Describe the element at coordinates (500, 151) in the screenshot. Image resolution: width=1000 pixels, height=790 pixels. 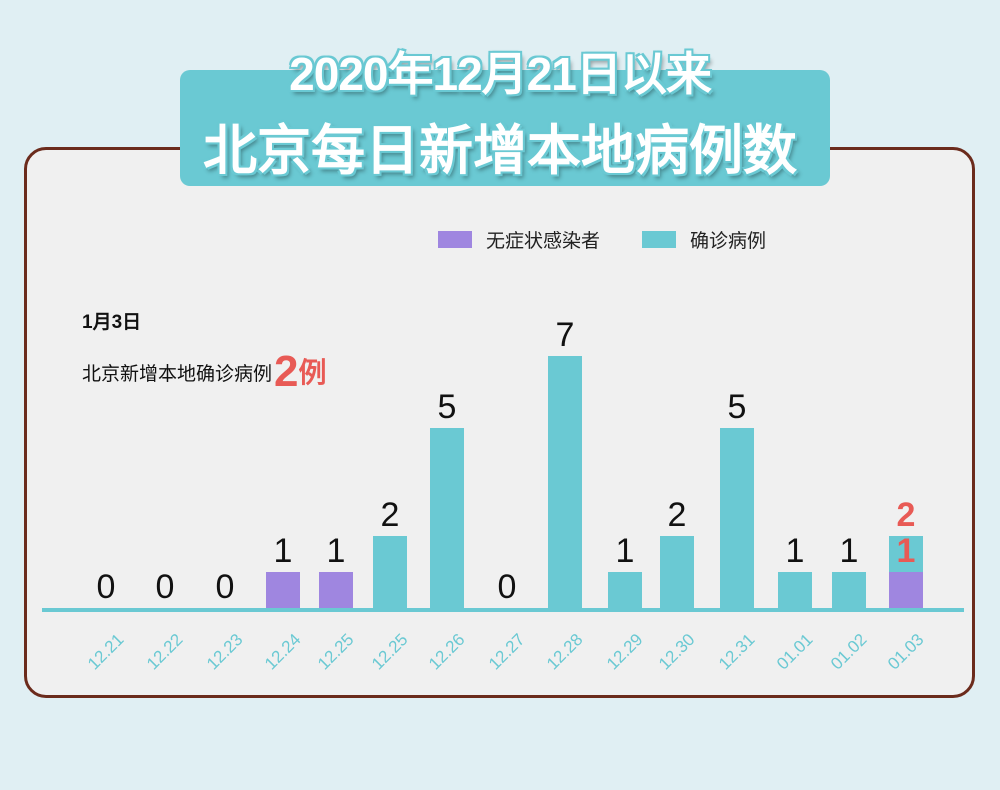
I see `title-line-2: 北京每日新增本地病例数` at that location.